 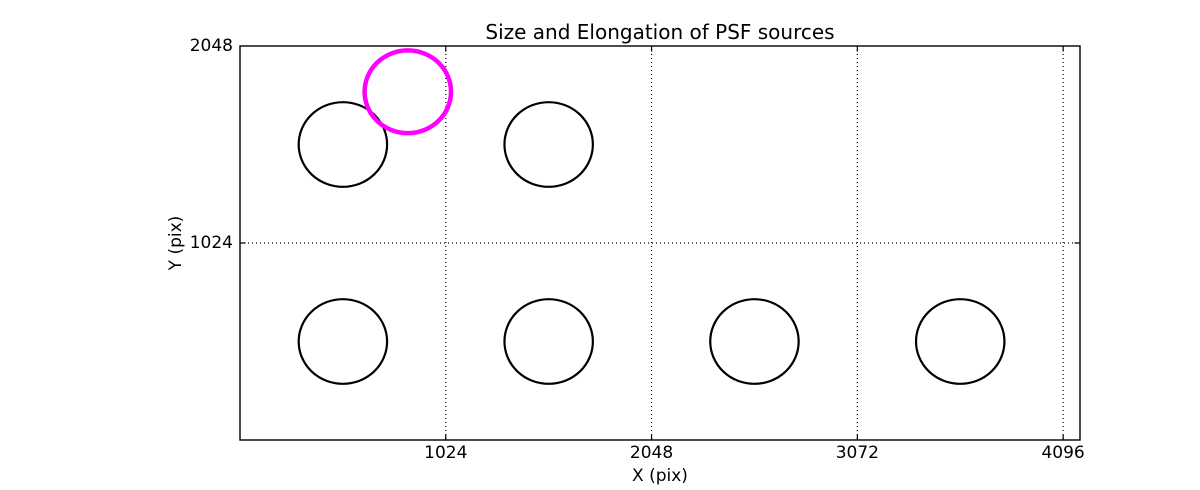 I want to click on x-tick-label: 3072, so click(x=857, y=453).